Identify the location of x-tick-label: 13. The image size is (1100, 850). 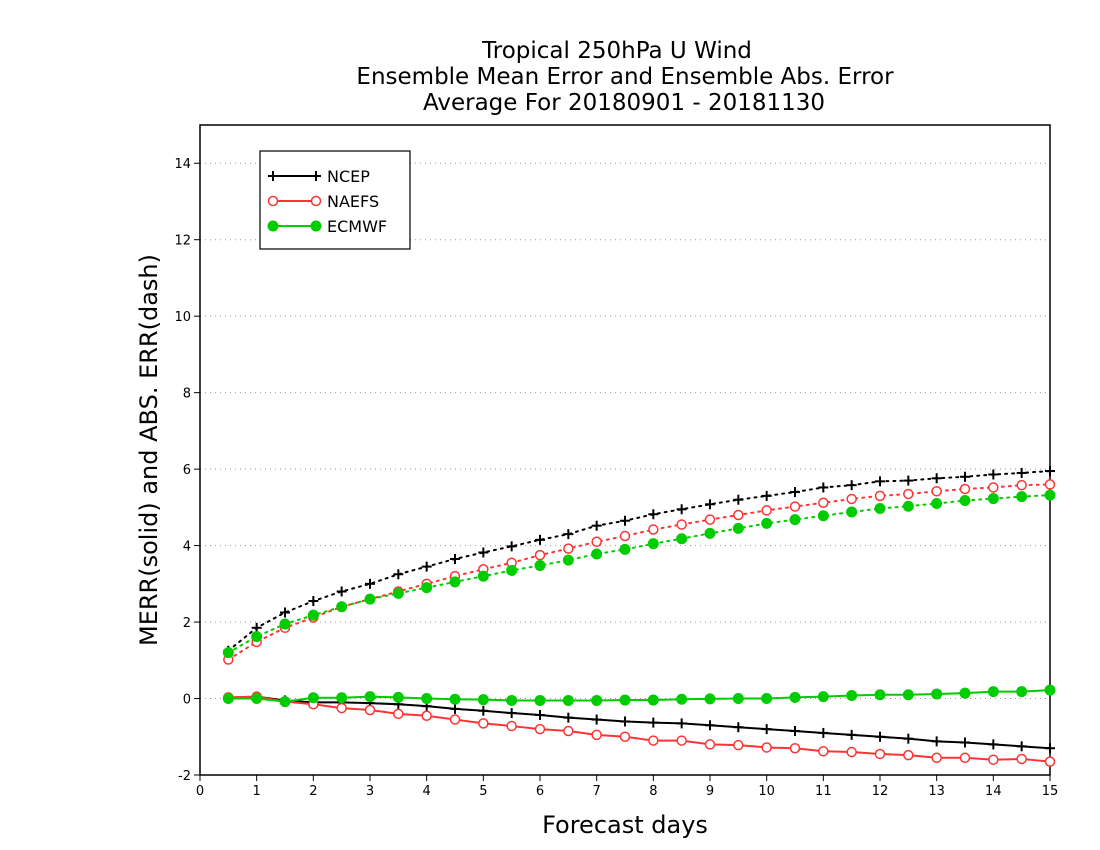
(936, 791).